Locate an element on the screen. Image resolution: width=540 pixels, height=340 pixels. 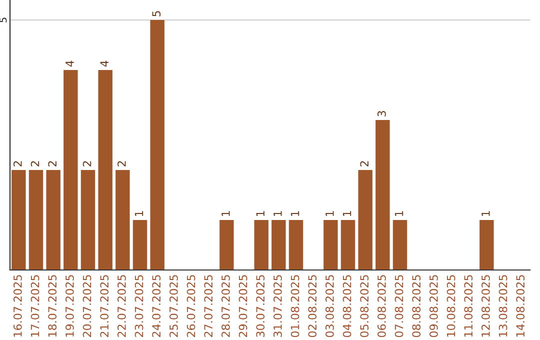
x-tick-label: 26.07.2025 is located at coordinates (191, 306).